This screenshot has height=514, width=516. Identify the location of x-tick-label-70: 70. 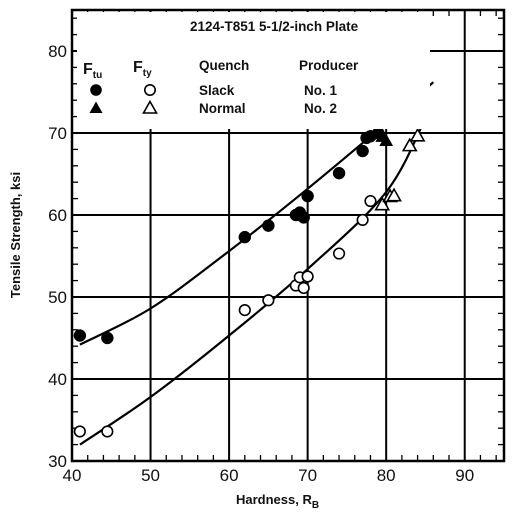
(307, 475).